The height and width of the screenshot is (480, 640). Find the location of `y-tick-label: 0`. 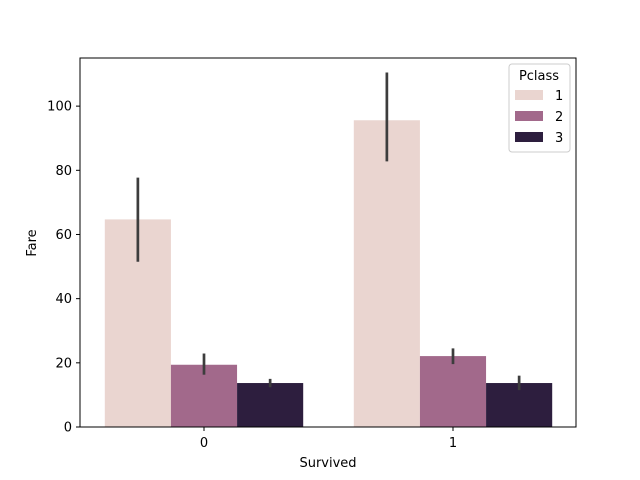

y-tick-label: 0 is located at coordinates (68, 428).